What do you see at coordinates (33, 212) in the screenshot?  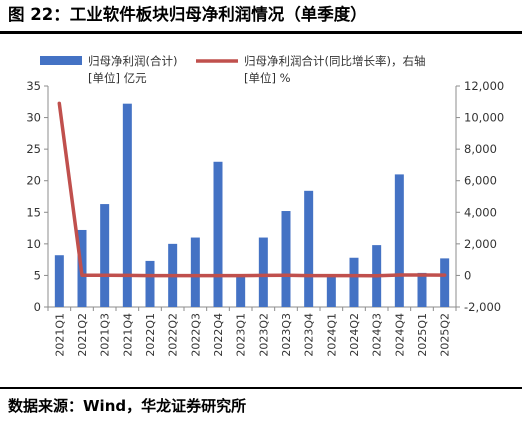 I see `left-tick-label: 15` at bounding box center [33, 212].